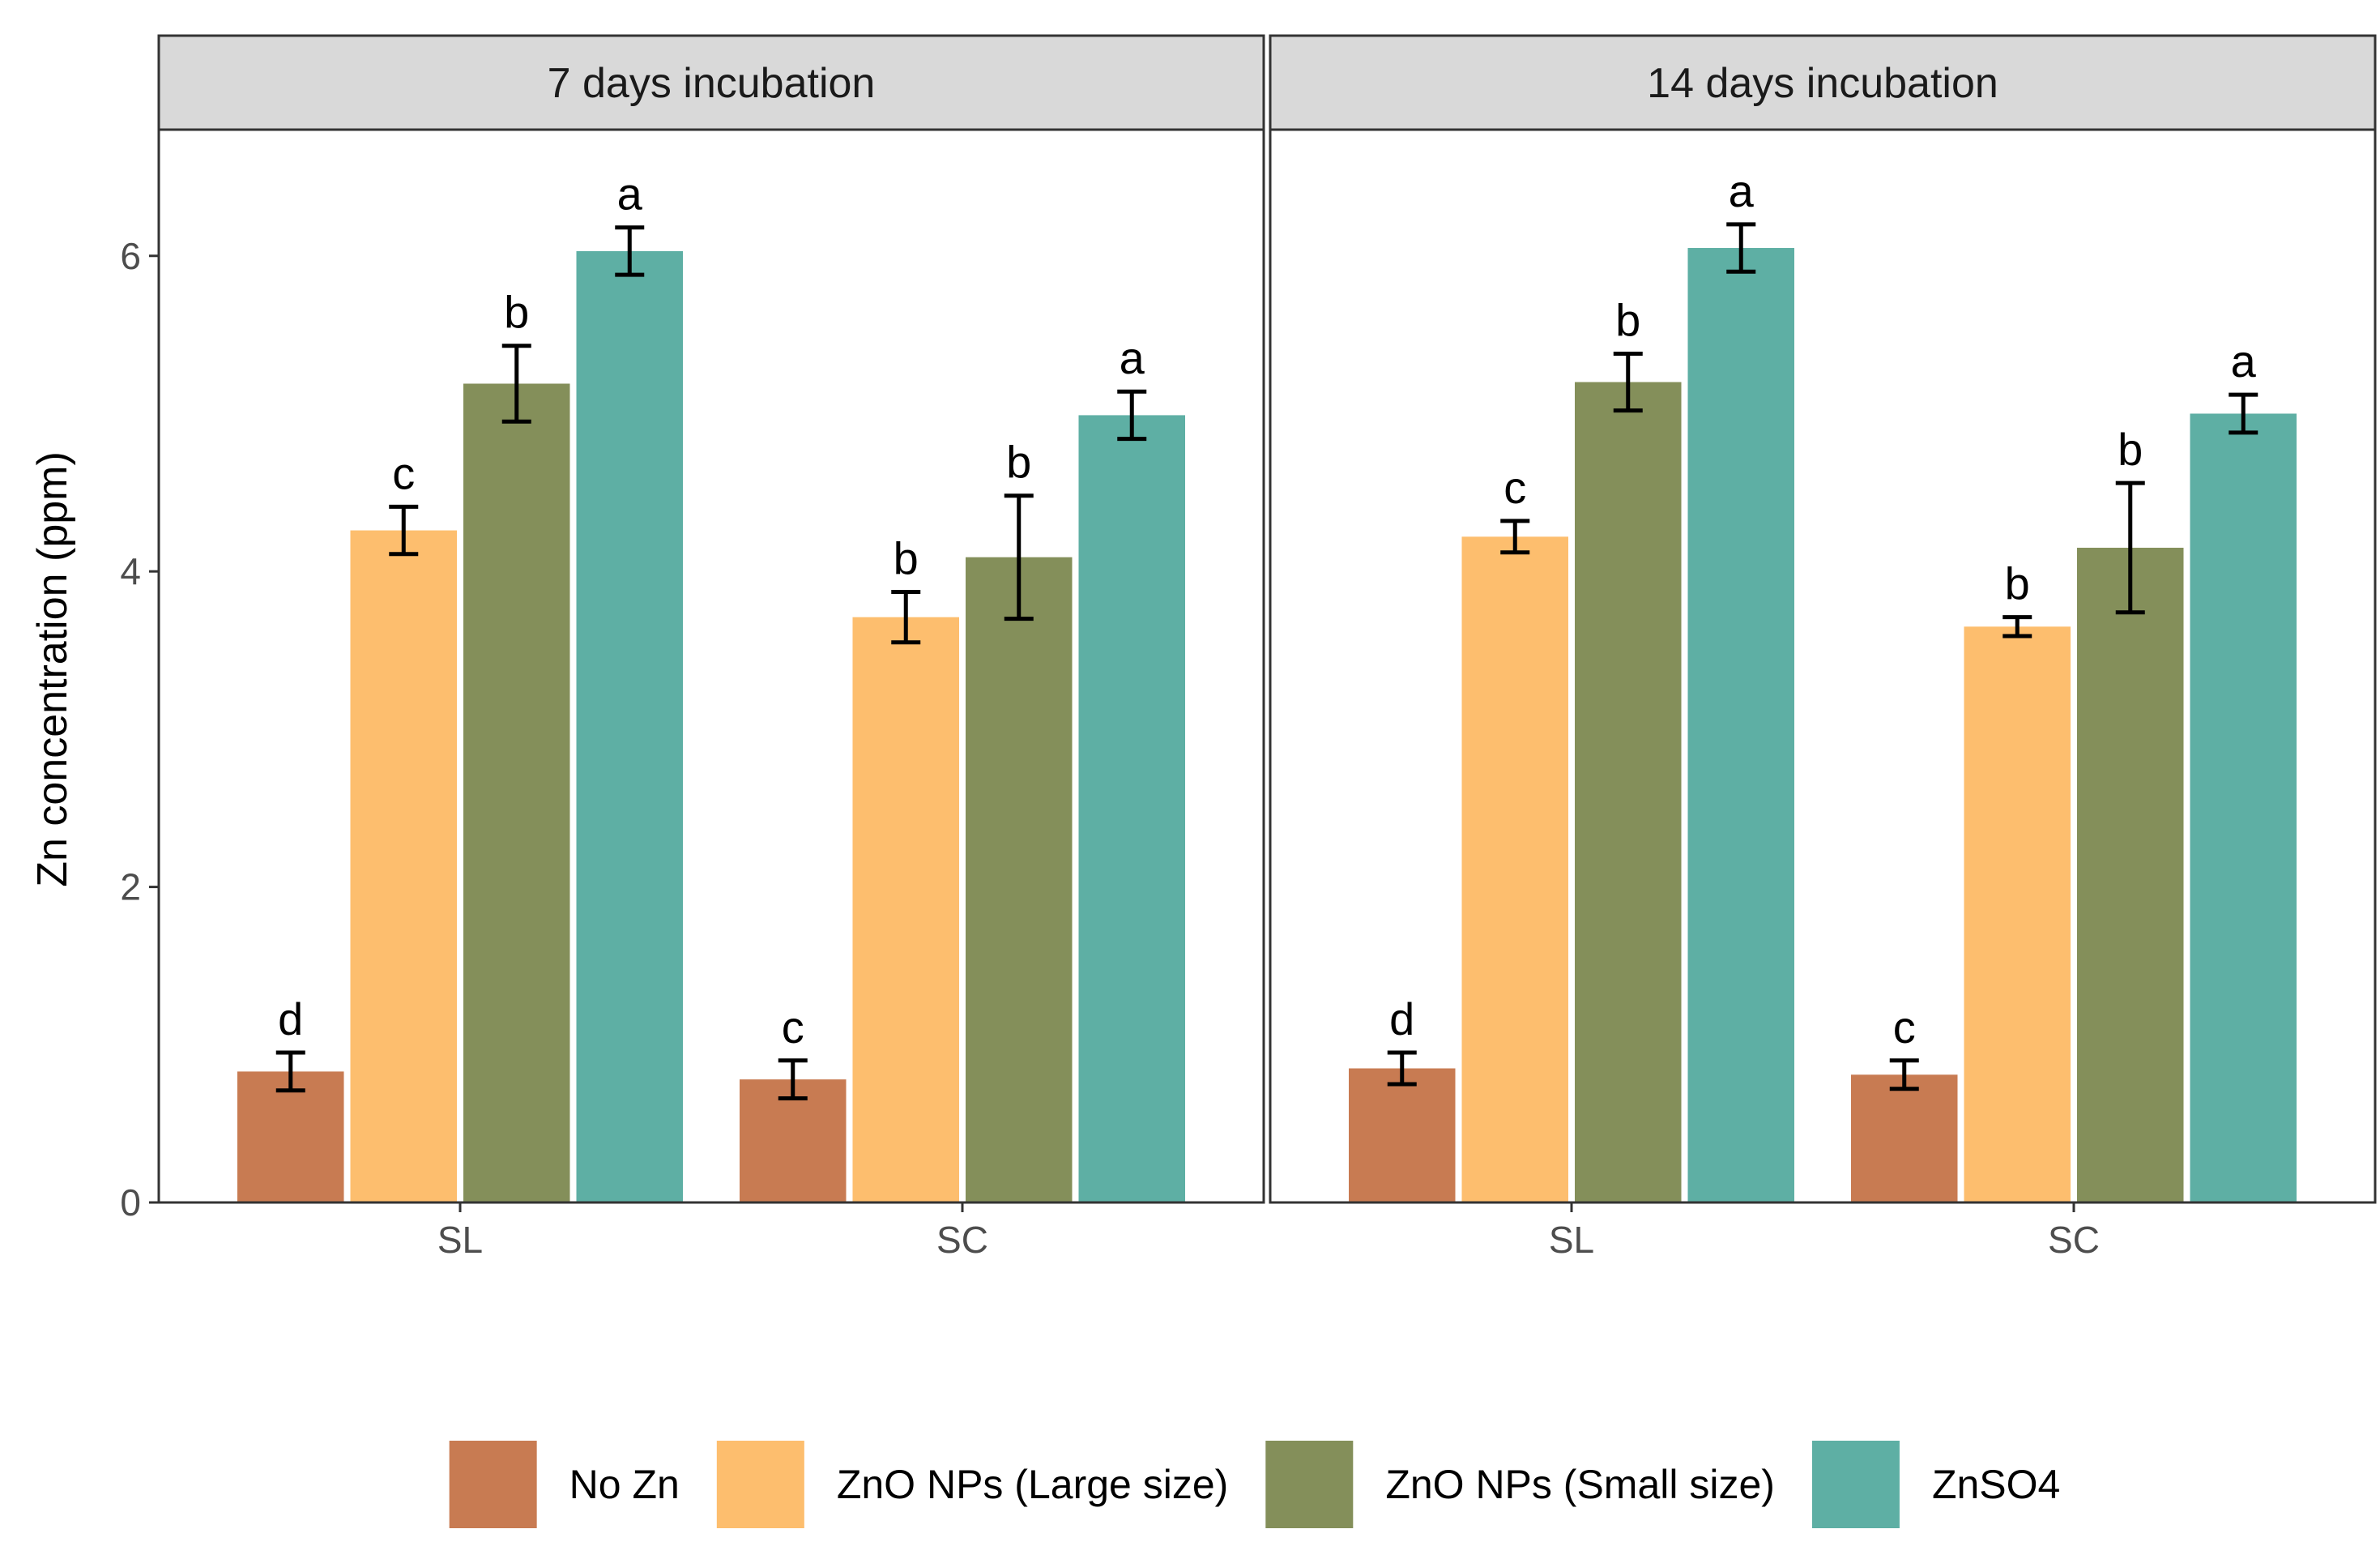 This screenshot has height=1559, width=2380. I want to click on legend-label-zno-nps-large-size: ZnO NPs (Large size), so click(1033, 1484).